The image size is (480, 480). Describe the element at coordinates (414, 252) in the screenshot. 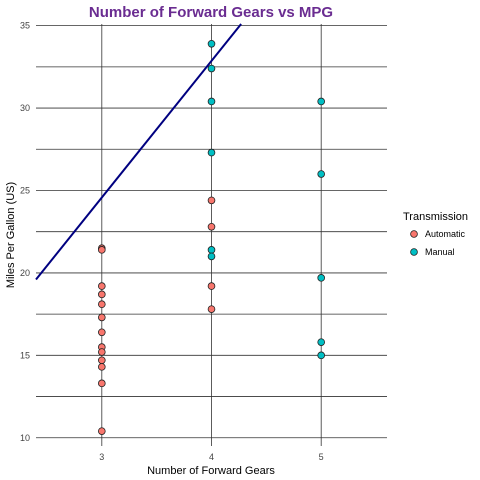

I see `legend-key-manual` at that location.